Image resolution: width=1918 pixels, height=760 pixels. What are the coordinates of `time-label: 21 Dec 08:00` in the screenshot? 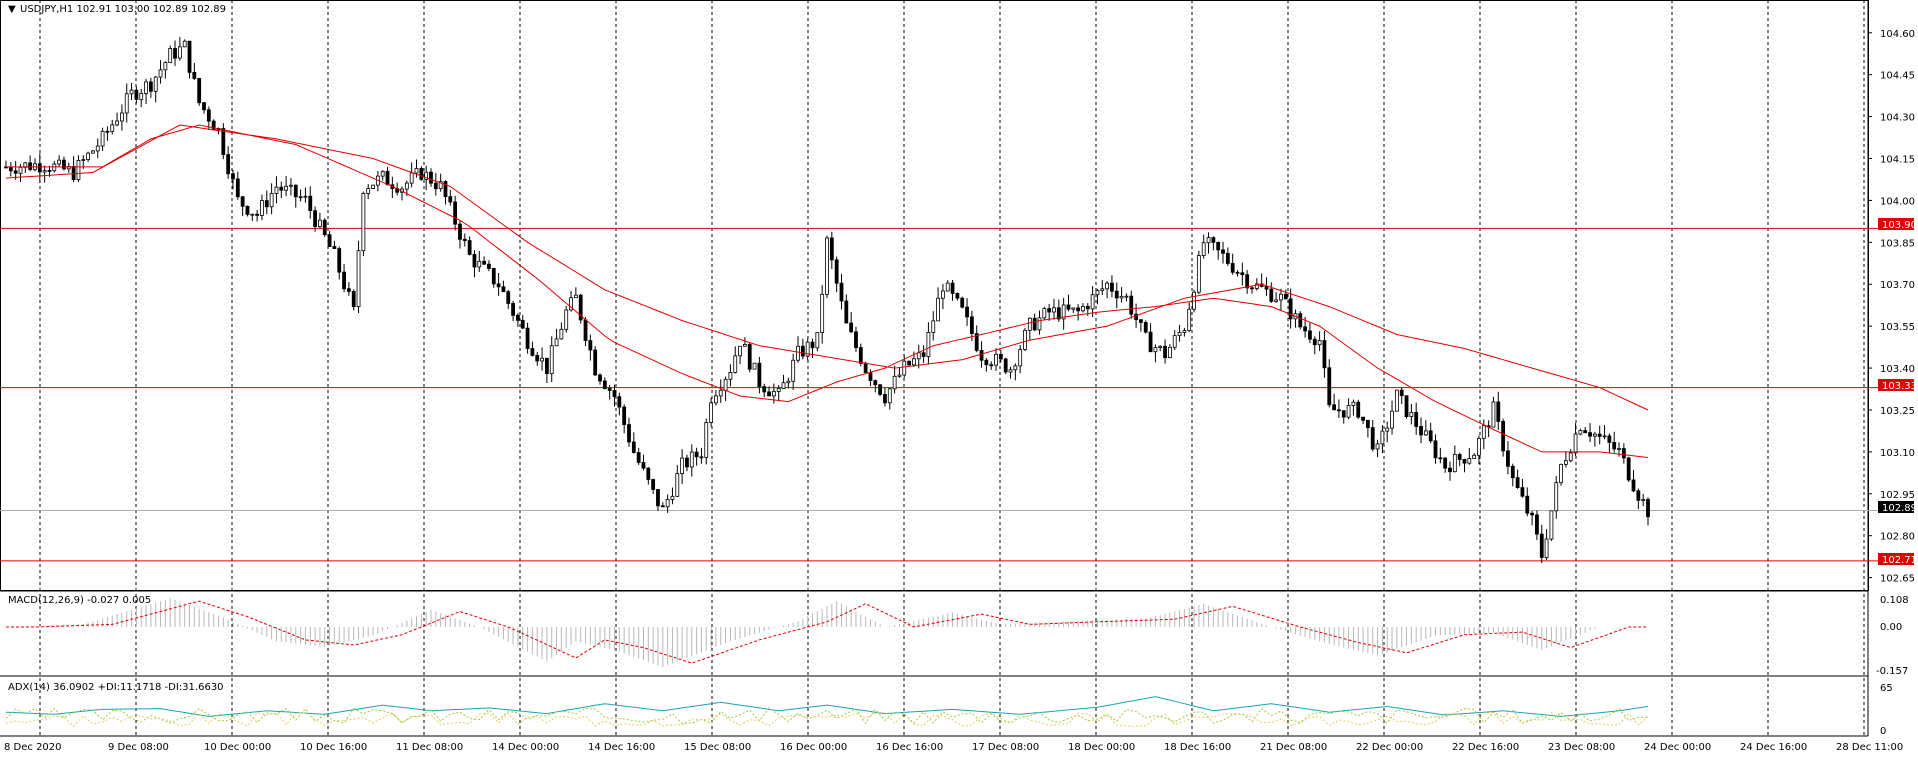 It's located at (1293, 747).